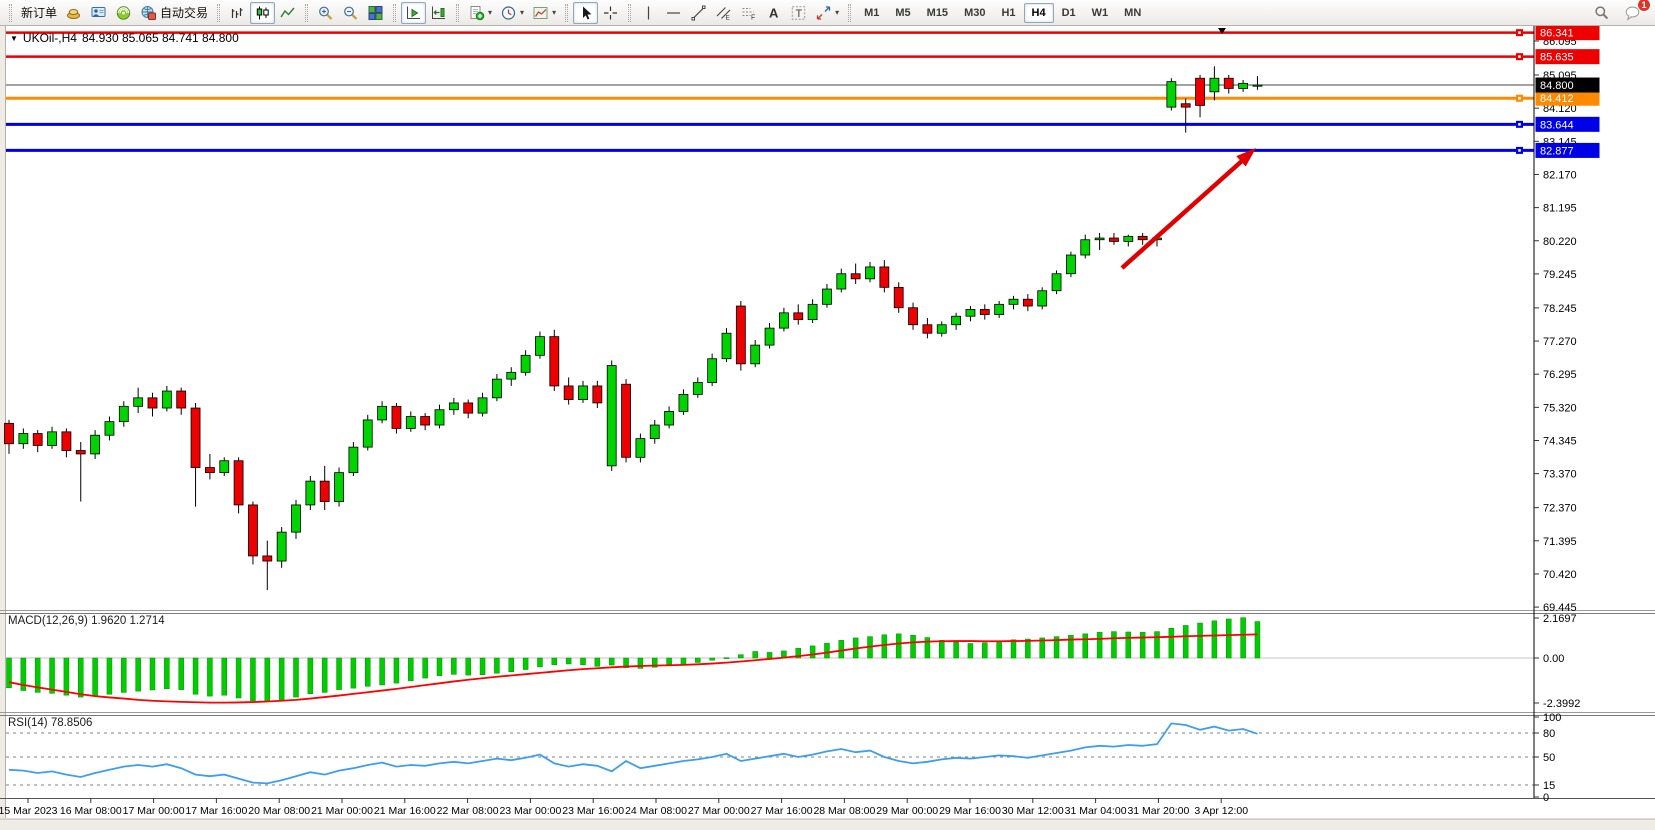 The height and width of the screenshot is (830, 1655). I want to click on zoom-in-icon, so click(326, 13).